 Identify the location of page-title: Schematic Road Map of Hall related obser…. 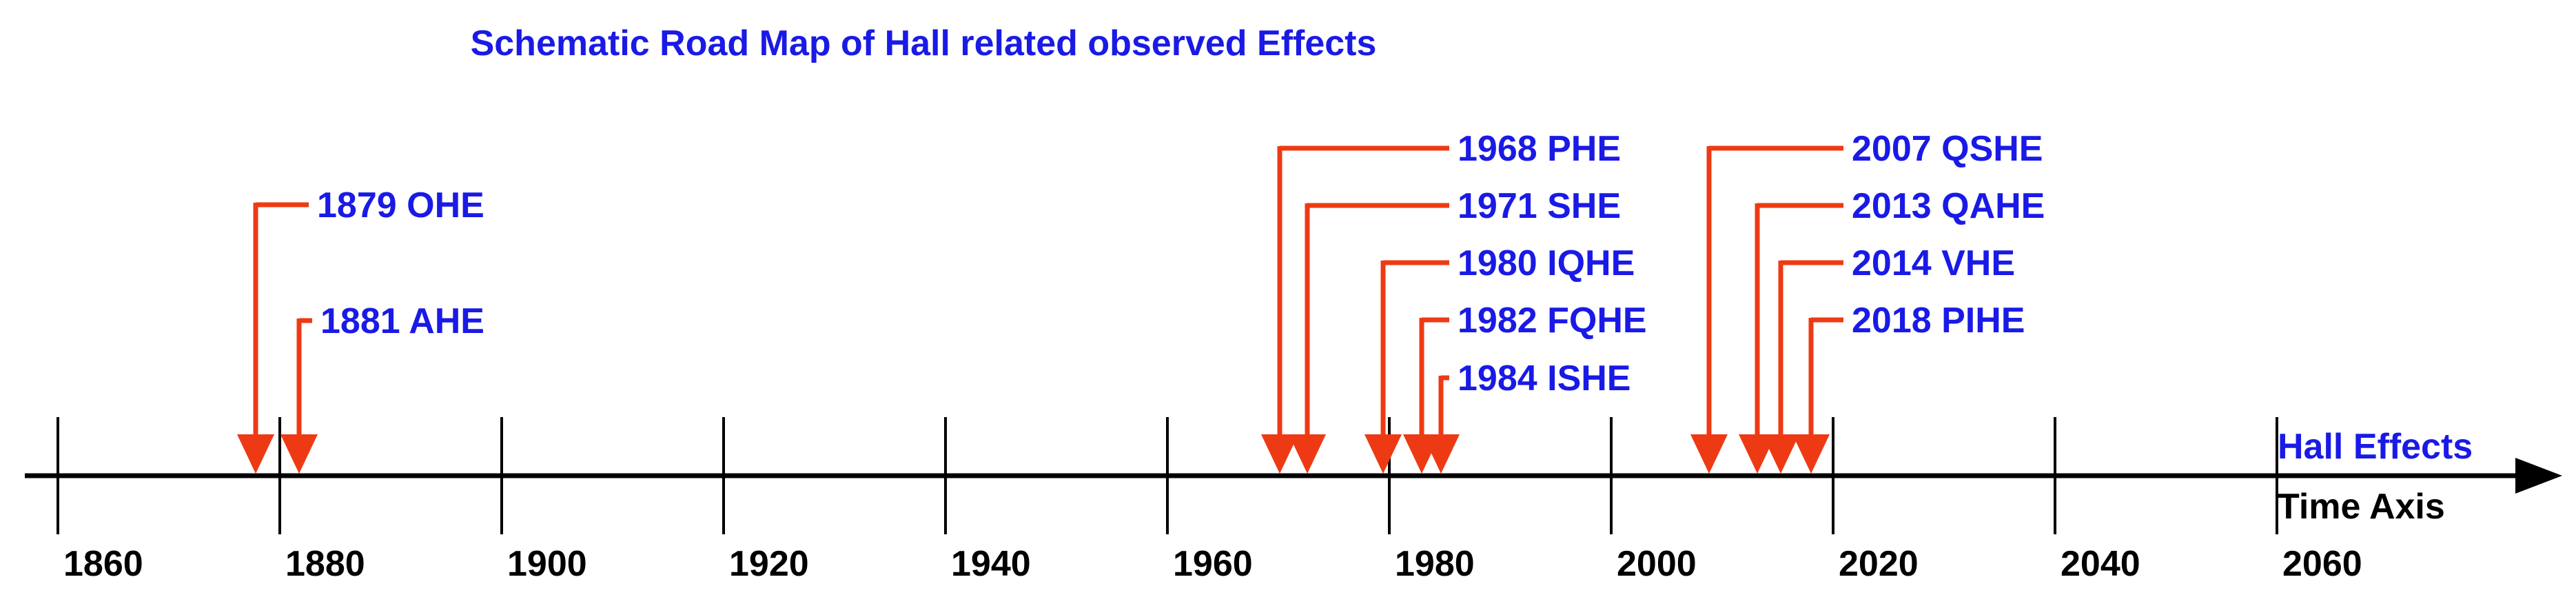
(924, 43).